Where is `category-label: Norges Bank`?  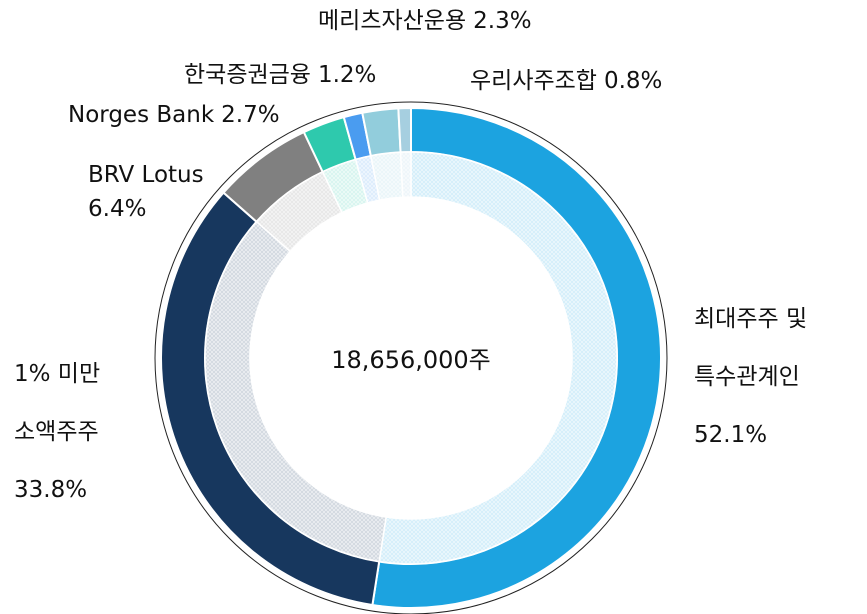 category-label: Norges Bank is located at coordinates (141, 115).